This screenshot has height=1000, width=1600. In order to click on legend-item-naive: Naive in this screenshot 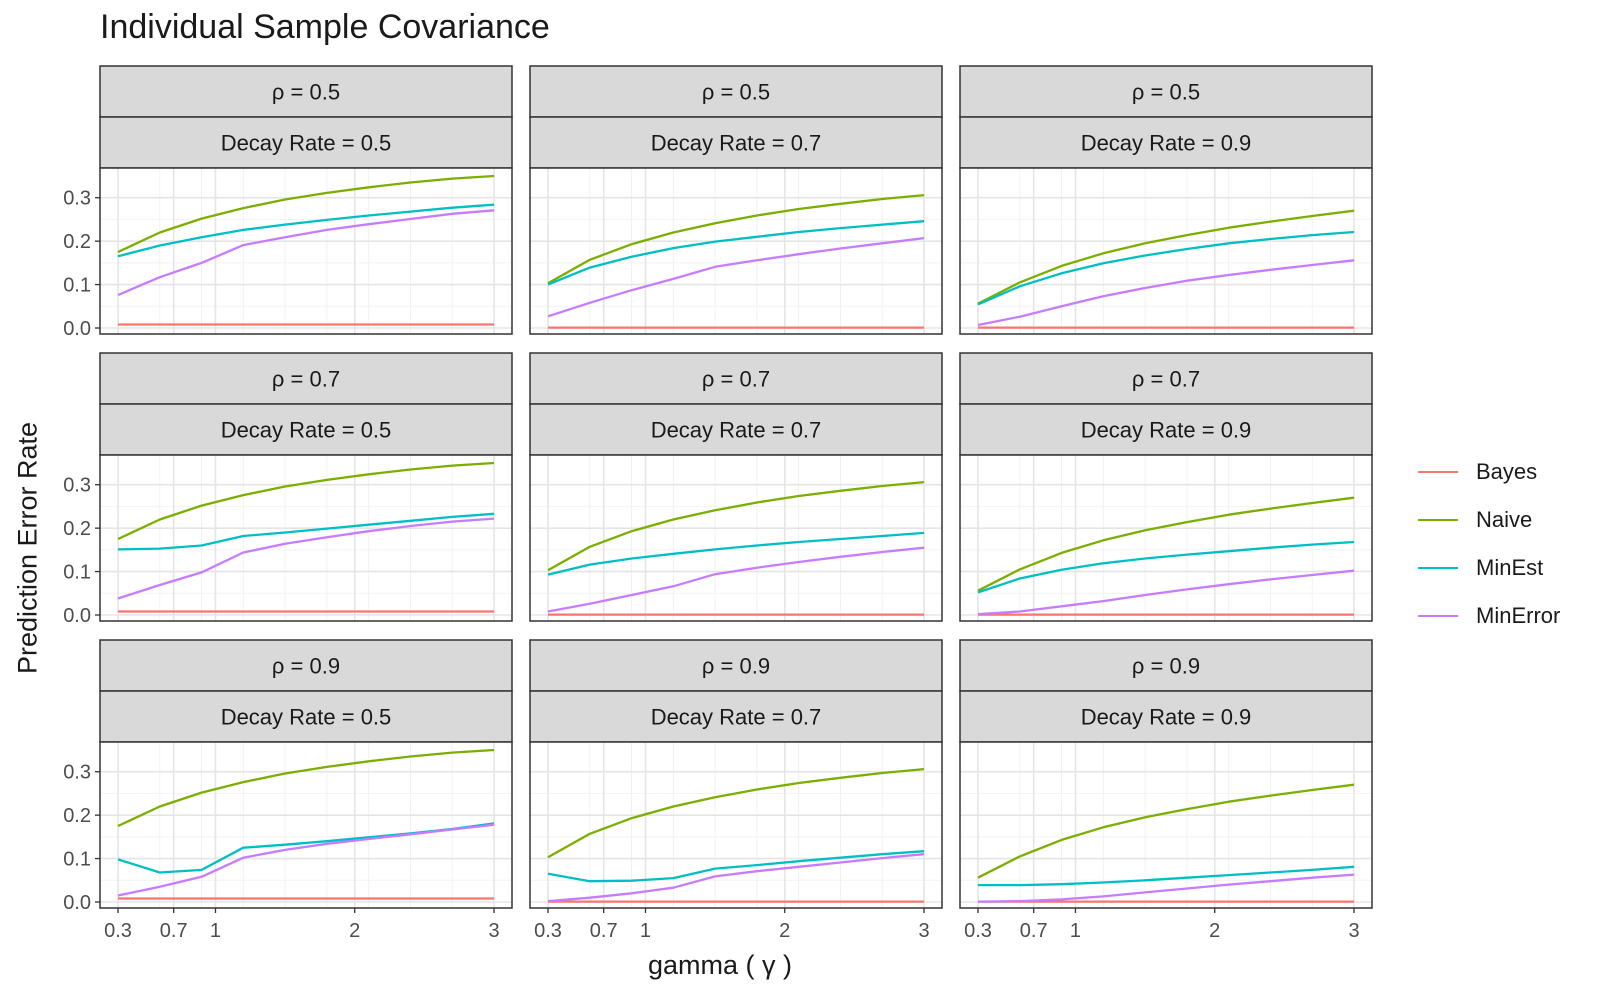, I will do `click(1489, 520)`.